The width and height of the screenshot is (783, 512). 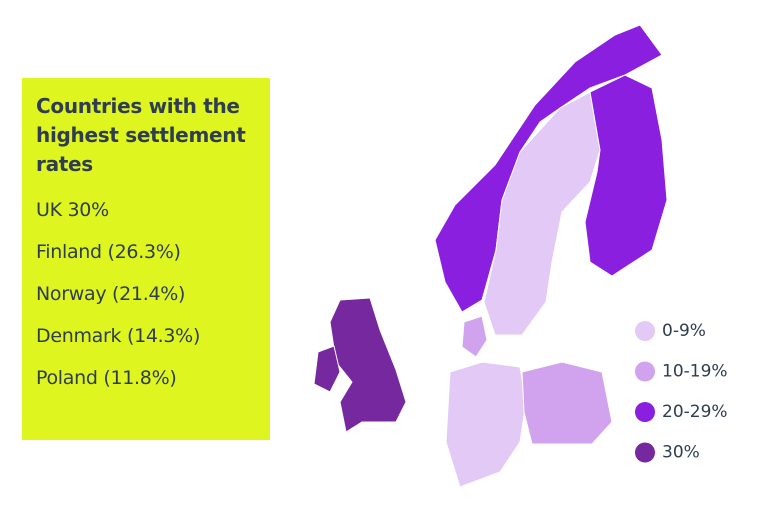 What do you see at coordinates (695, 372) in the screenshot?
I see `legend-label: 10-19%` at bounding box center [695, 372].